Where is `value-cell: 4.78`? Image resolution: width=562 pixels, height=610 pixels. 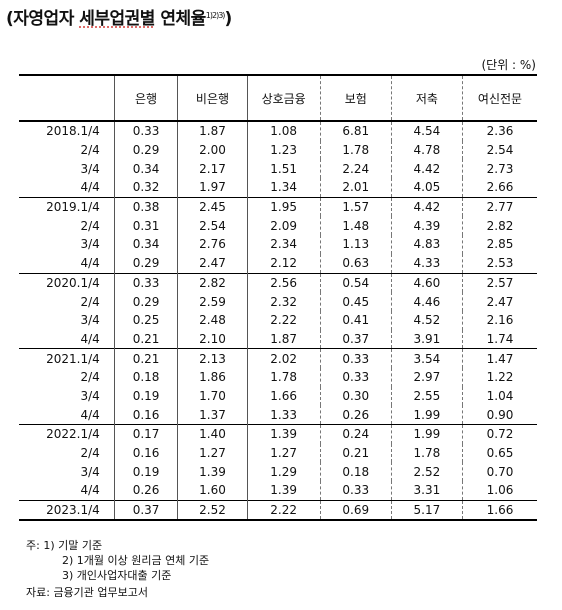
value-cell: 4.78 is located at coordinates (426, 150).